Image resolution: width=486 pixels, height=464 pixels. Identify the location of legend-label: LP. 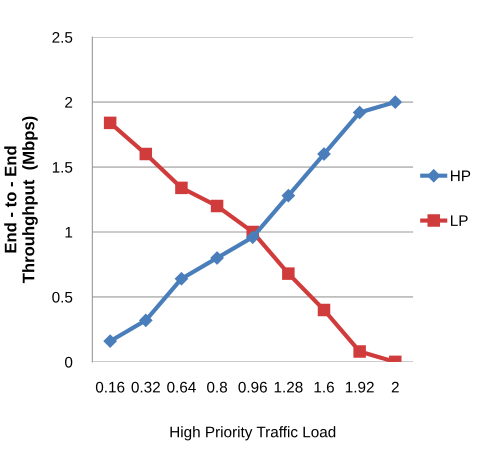
(459, 220).